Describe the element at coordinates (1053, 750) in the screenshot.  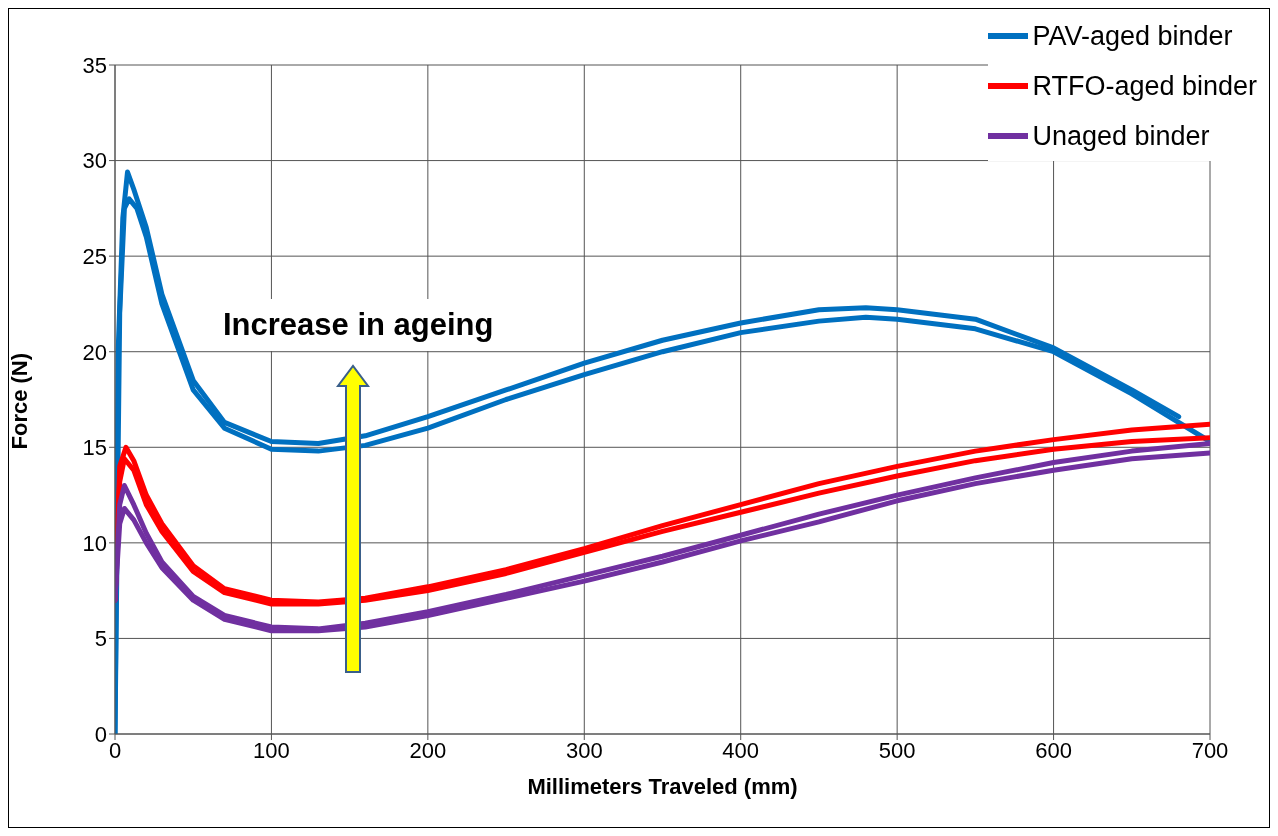
I see `x-tick-label: 600` at that location.